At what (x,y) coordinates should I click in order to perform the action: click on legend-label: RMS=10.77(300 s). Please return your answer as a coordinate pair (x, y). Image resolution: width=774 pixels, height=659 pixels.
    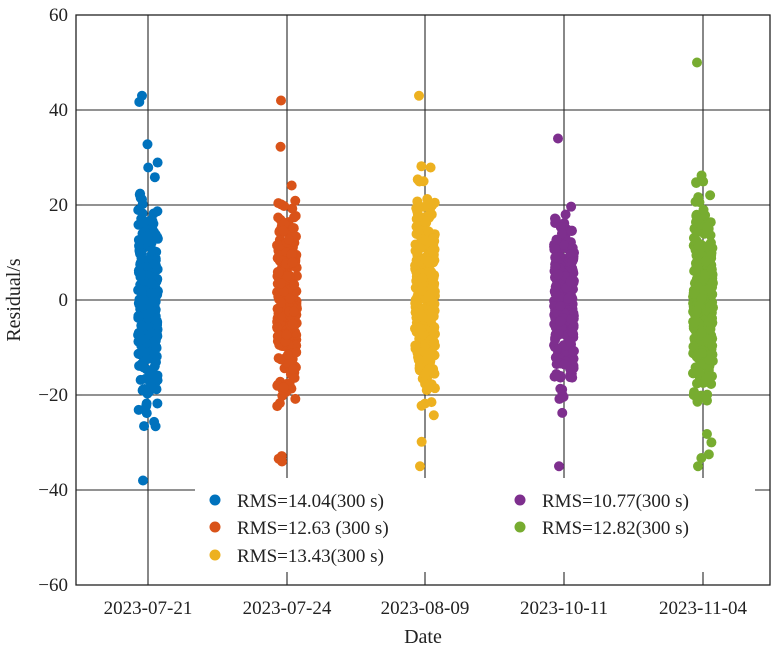
    Looking at the image, I should click on (615, 501).